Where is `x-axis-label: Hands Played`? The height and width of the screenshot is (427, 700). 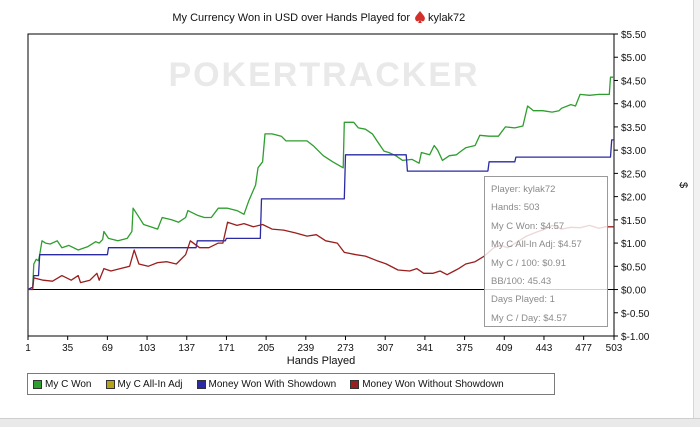 x-axis-label: Hands Played is located at coordinates (321, 361).